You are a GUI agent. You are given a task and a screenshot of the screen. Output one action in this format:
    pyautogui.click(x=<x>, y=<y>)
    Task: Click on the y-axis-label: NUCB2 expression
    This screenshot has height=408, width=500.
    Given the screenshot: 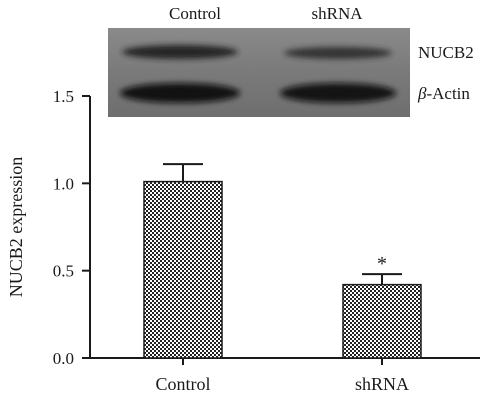 What is the action you would take?
    pyautogui.click(x=16, y=227)
    